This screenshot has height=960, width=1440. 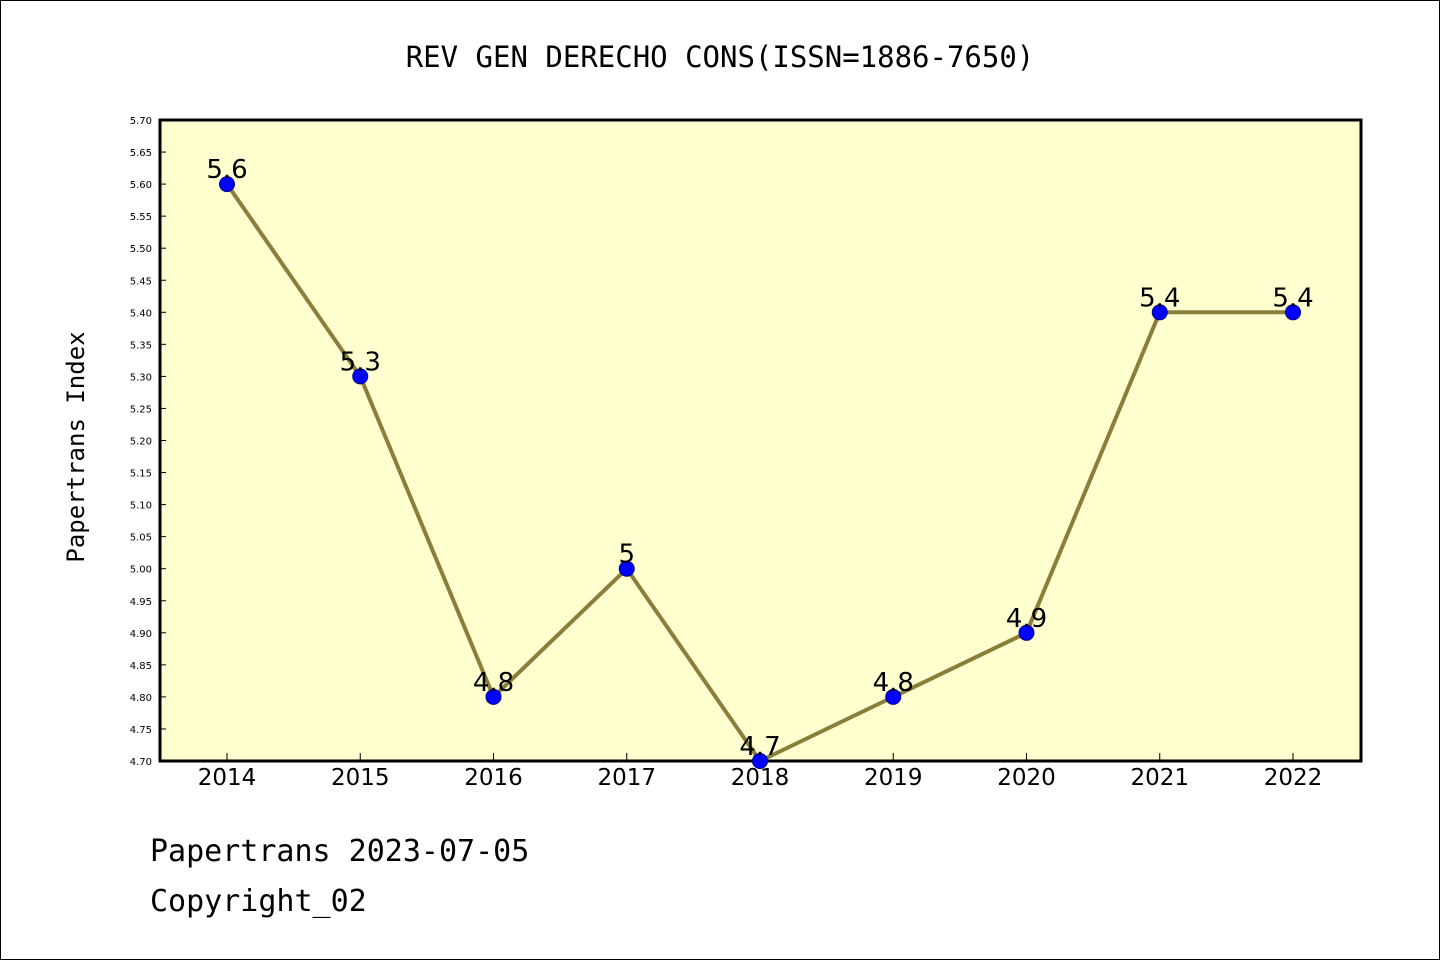 I want to click on x-tick-label: 2019, so click(x=893, y=778).